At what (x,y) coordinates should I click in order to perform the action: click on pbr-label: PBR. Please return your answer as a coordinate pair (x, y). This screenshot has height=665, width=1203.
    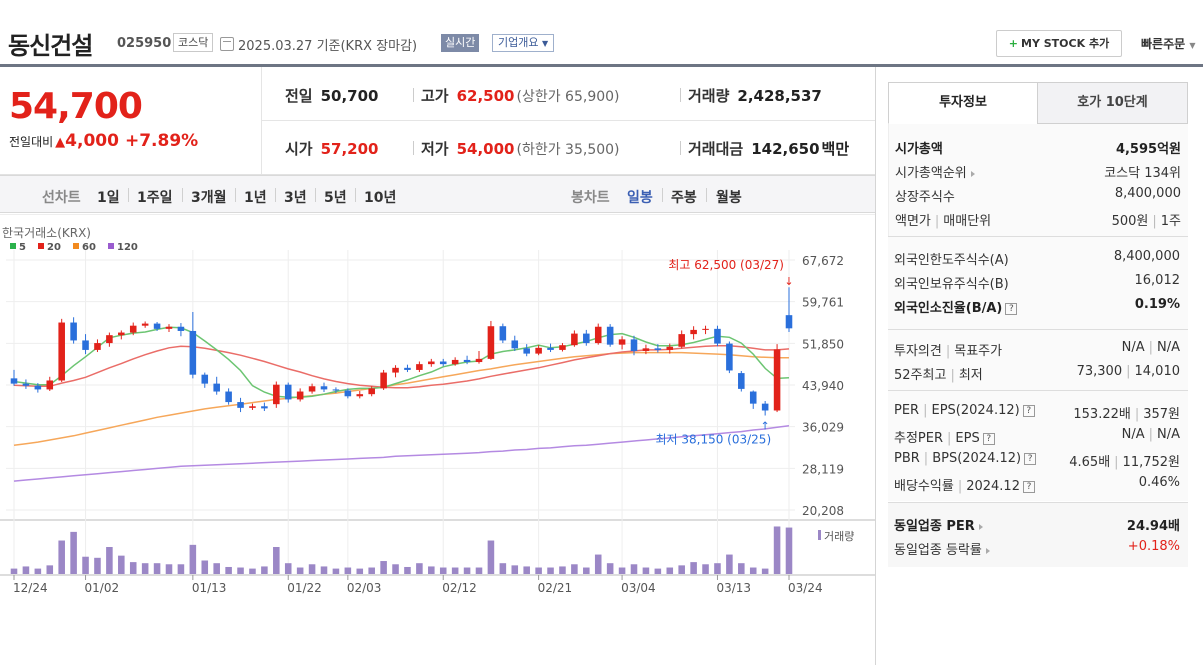
    Looking at the image, I should click on (907, 458).